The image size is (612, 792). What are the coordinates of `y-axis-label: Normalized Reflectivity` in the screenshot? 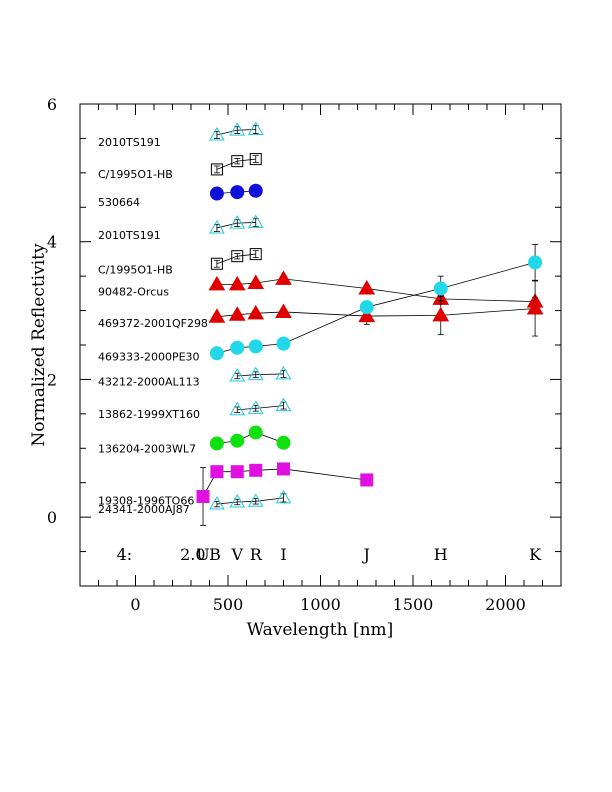 It's located at (39, 345).